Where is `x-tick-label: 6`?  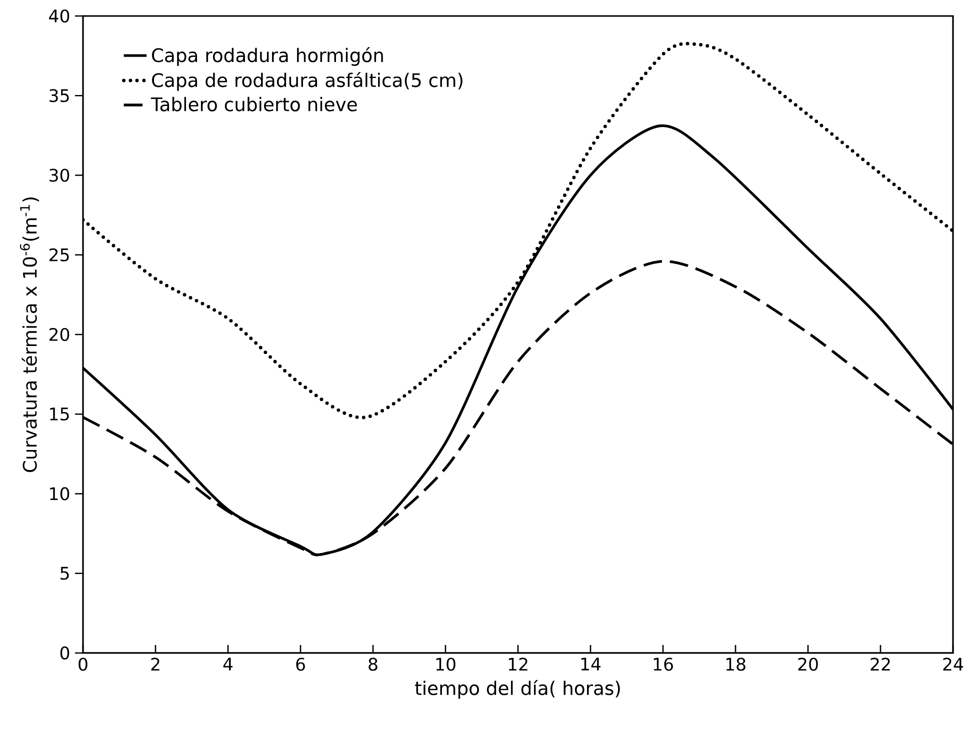
x-tick-label: 6 is located at coordinates (300, 664).